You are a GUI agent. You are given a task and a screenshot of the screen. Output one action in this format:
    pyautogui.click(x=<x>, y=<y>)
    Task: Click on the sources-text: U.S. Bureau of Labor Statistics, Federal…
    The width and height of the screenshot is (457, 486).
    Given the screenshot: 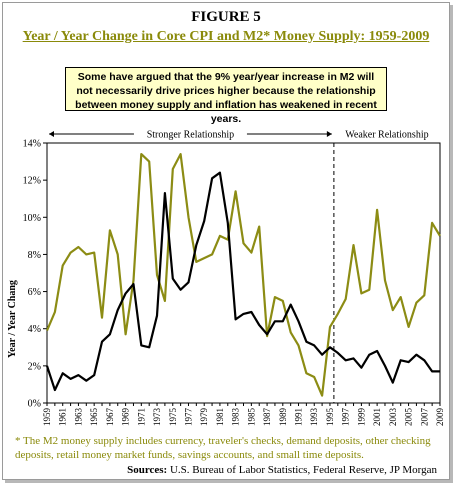 What is the action you would take?
    pyautogui.click(x=303, y=470)
    